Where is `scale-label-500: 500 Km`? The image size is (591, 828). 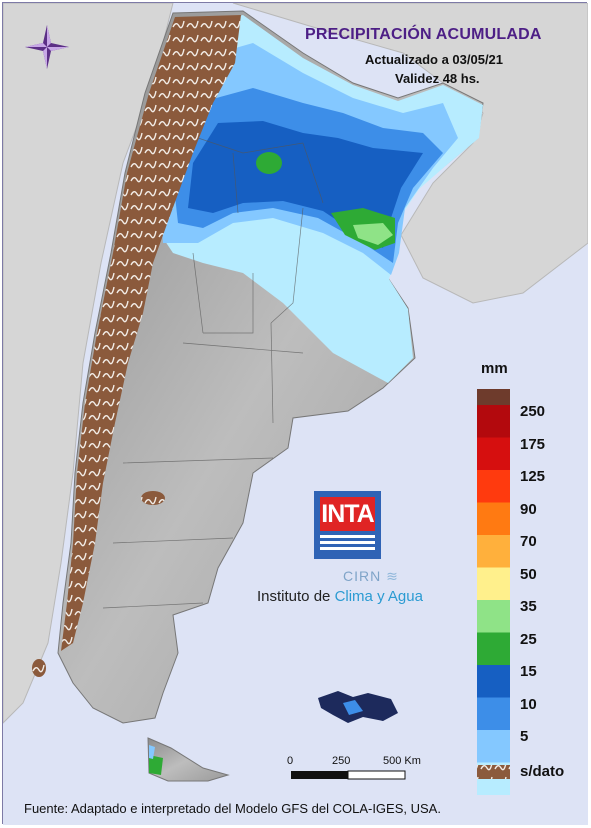 scale-label-500: 500 Km is located at coordinates (402, 761).